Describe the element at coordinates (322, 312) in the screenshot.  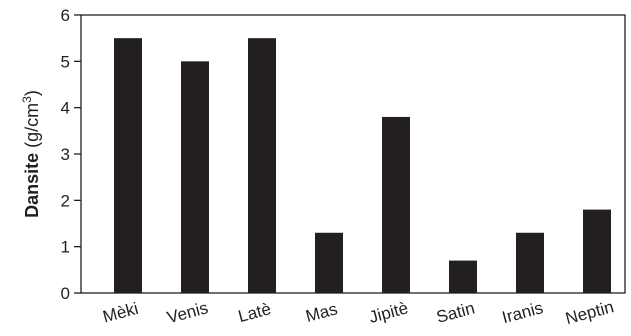
I see `x-category-label: Mas` at that location.